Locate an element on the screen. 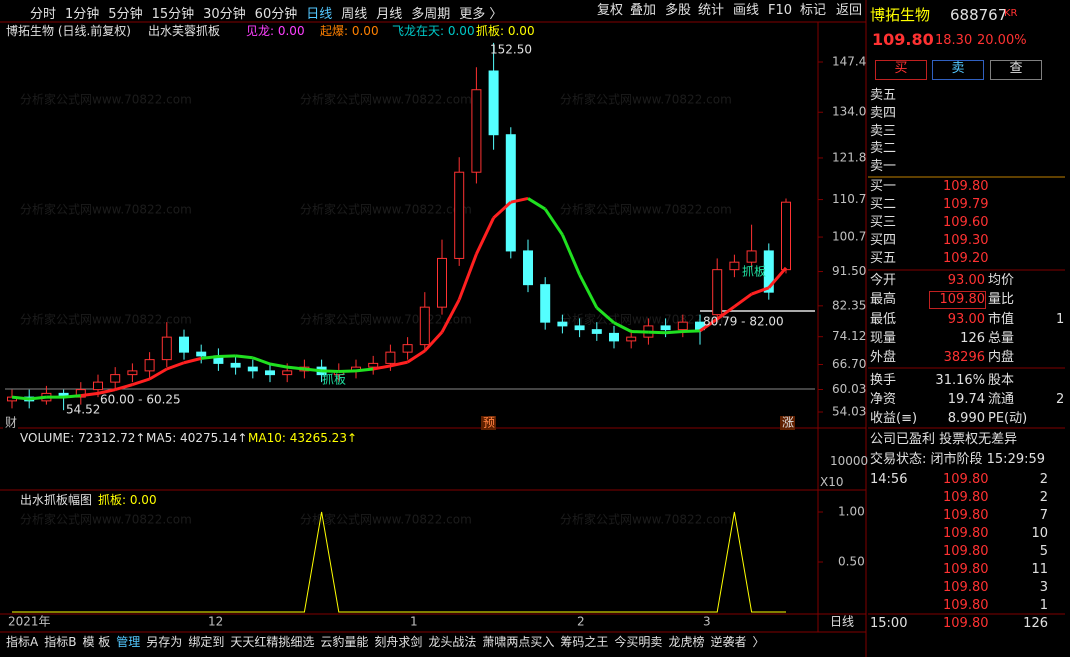 This screenshot has height=657, width=1070. period-tab: 15分钟 is located at coordinates (173, 14).